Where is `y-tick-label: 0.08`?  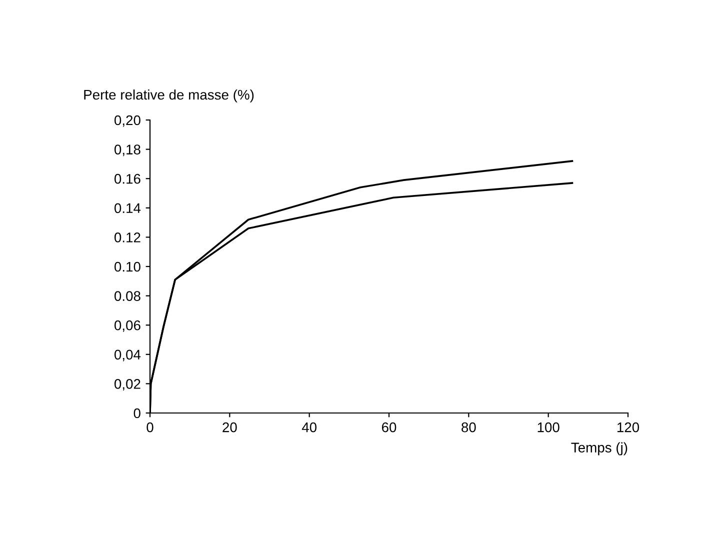 y-tick-label: 0.08 is located at coordinates (127, 296).